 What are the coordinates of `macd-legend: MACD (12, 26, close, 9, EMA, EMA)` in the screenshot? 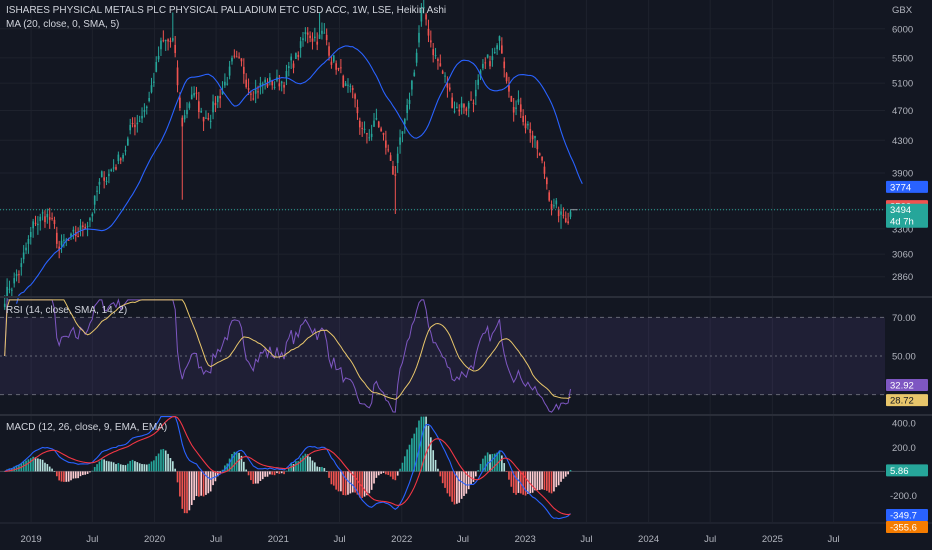 It's located at (87, 427).